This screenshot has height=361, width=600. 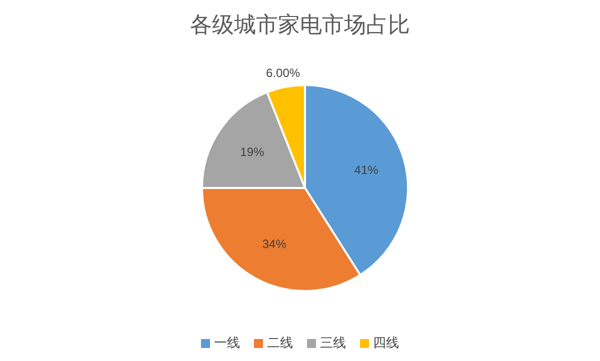 I want to click on data-label: 19%, so click(x=252, y=152).